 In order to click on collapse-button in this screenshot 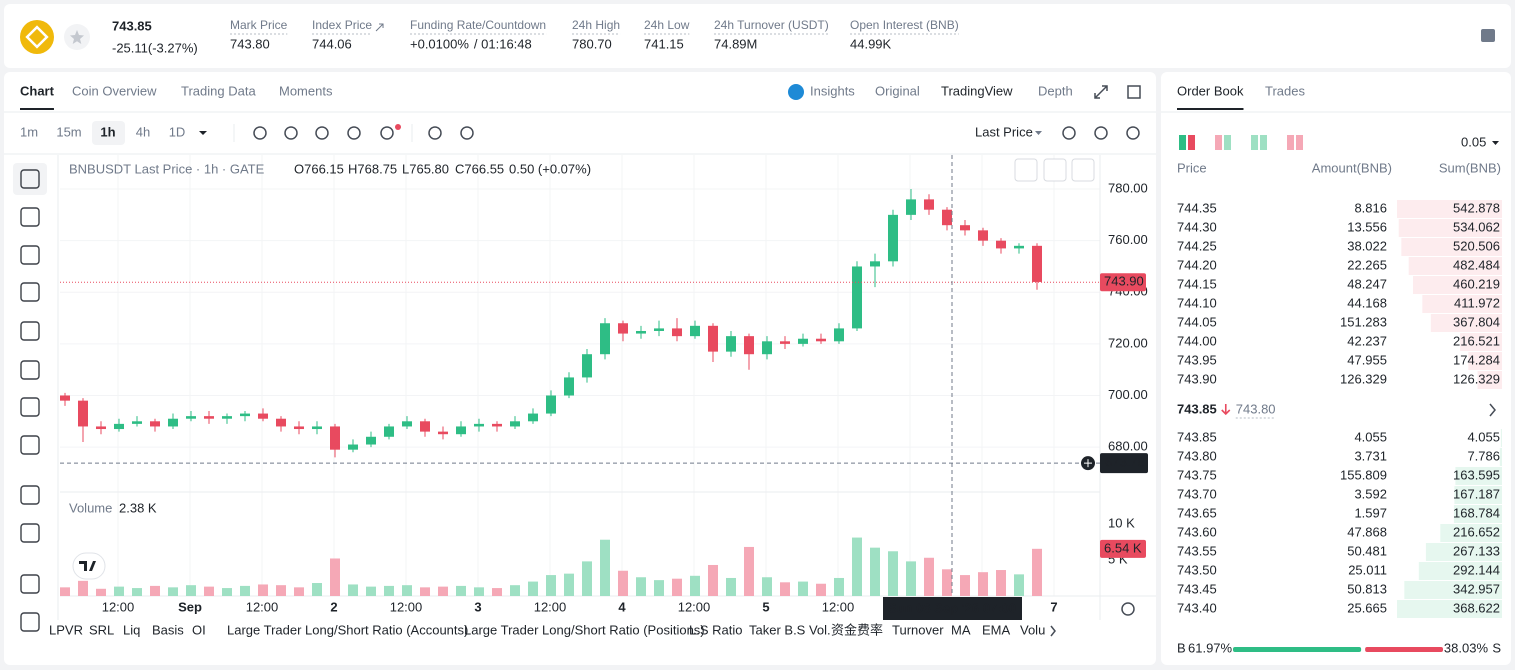, I will do `click(1055, 170)`.